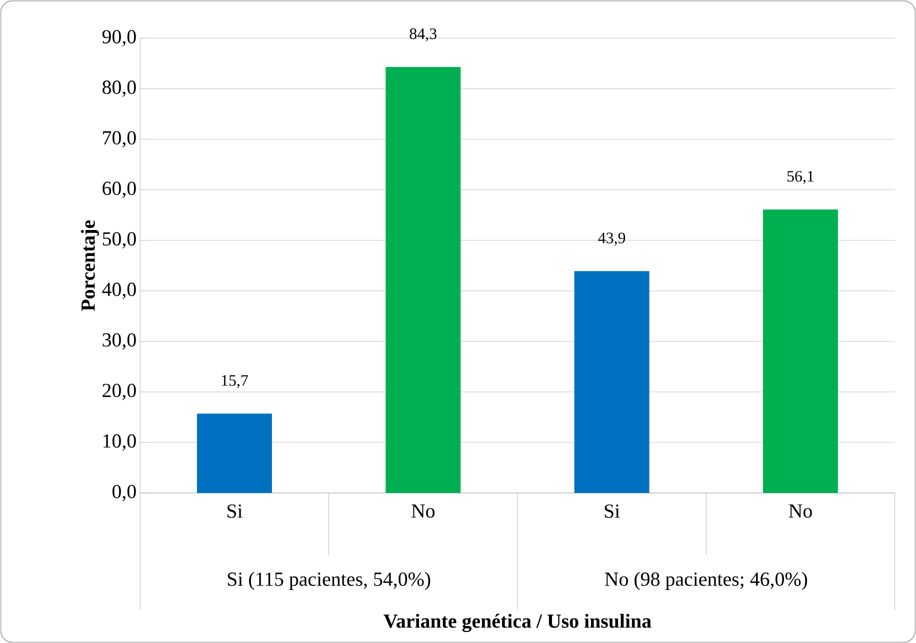 The image size is (916, 643). Describe the element at coordinates (119, 190) in the screenshot. I see `y-tick-label: 60,0` at that location.